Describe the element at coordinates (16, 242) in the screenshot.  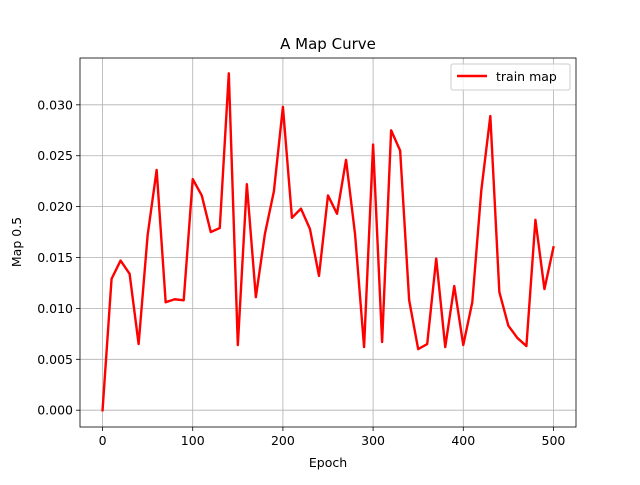
I see `y-axis-label: Map 0.5` at that location.